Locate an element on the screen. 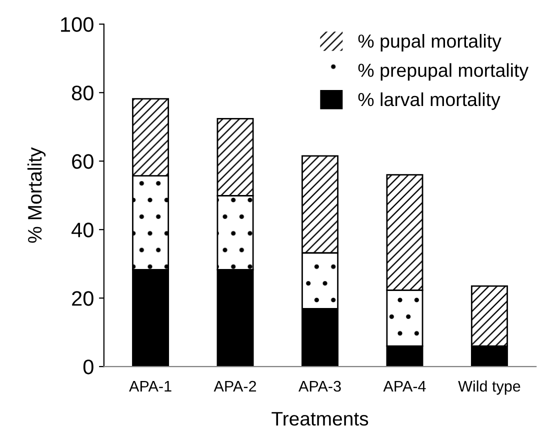 Image resolution: width=547 pixels, height=439 pixels. x-axis-title: Treatments is located at coordinates (320, 419).